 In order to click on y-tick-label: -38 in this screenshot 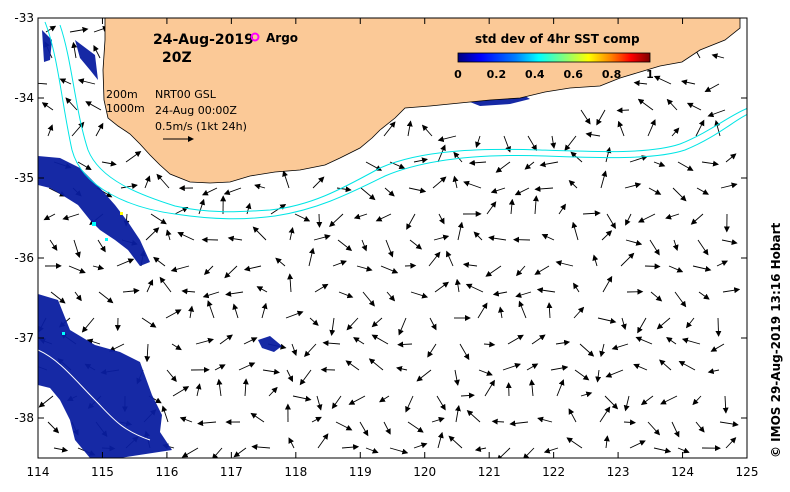, I will do `click(24, 418)`.